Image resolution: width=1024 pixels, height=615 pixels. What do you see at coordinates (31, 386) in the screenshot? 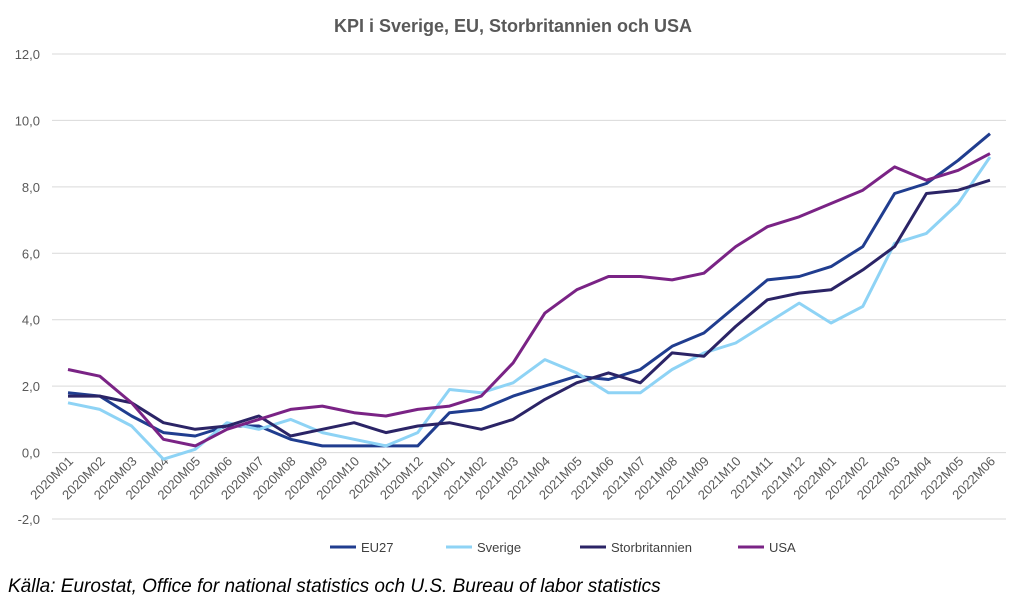
I see `y-tick-label: 2,0` at bounding box center [31, 386].